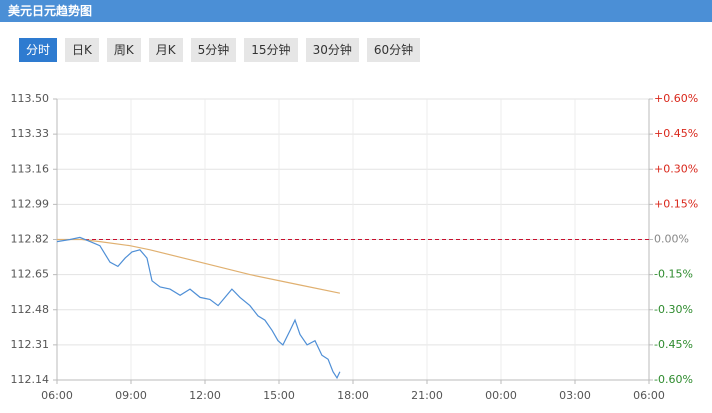 The width and height of the screenshot is (712, 413). What do you see at coordinates (30, 98) in the screenshot?
I see `y-tick-label: 113.50` at bounding box center [30, 98].